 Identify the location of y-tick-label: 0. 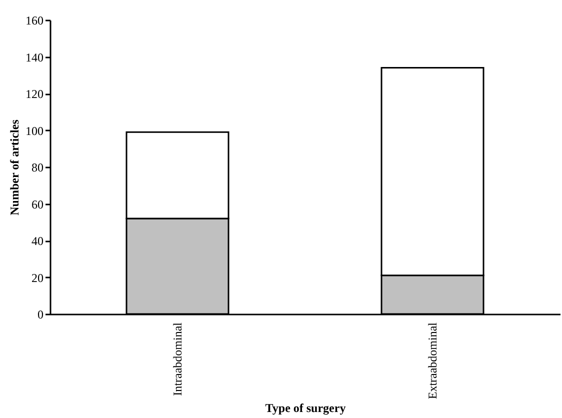
(41, 315).